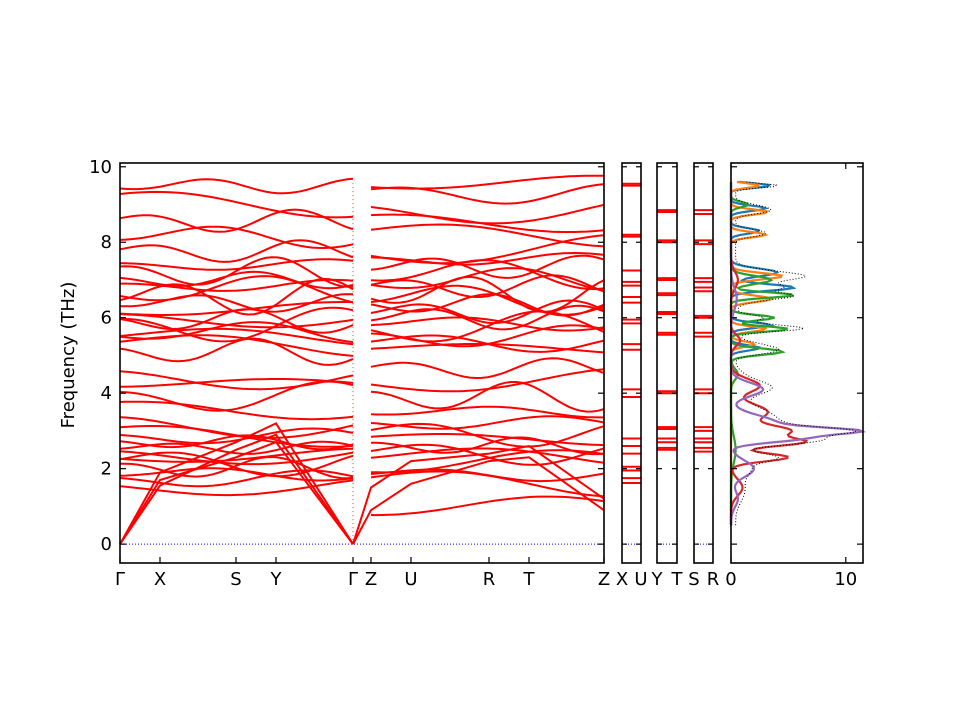  What do you see at coordinates (106, 393) in the screenshot?
I see `y-tick-label: 4` at bounding box center [106, 393].